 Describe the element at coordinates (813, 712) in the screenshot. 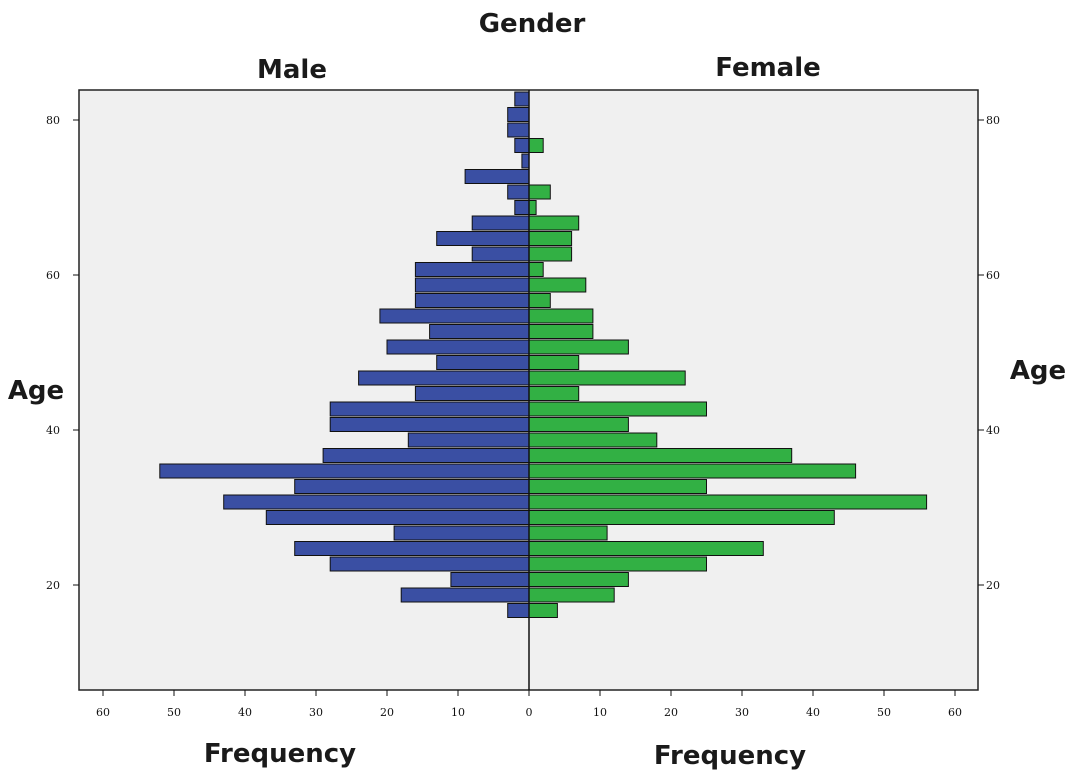

I see `x-tick-label-10: 40` at that location.